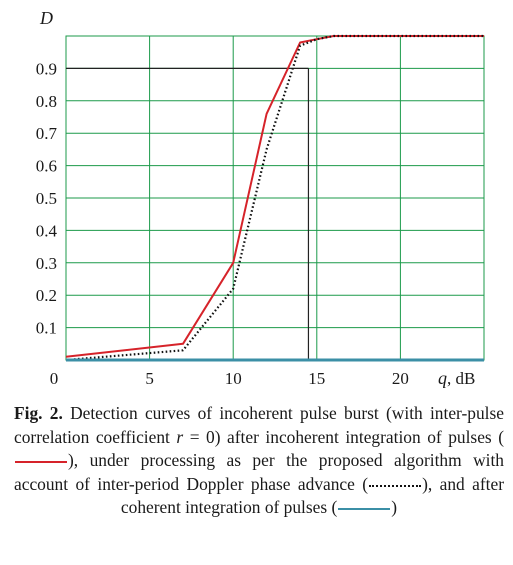 Image resolution: width=513 pixels, height=565 pixels. What do you see at coordinates (180, 436) in the screenshot?
I see `caption-r-variable: r` at bounding box center [180, 436].